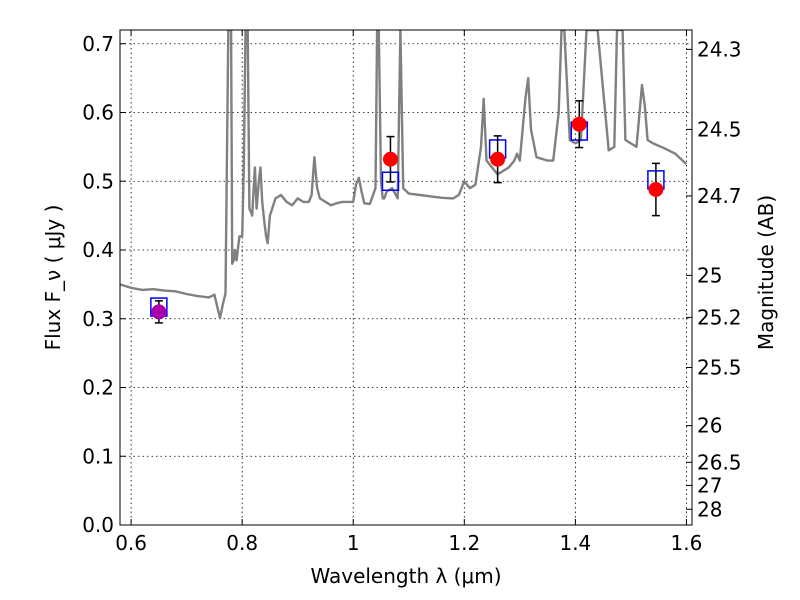 The height and width of the screenshot is (600, 800). I want to click on y-tick-label: 0.1, so click(98, 456).